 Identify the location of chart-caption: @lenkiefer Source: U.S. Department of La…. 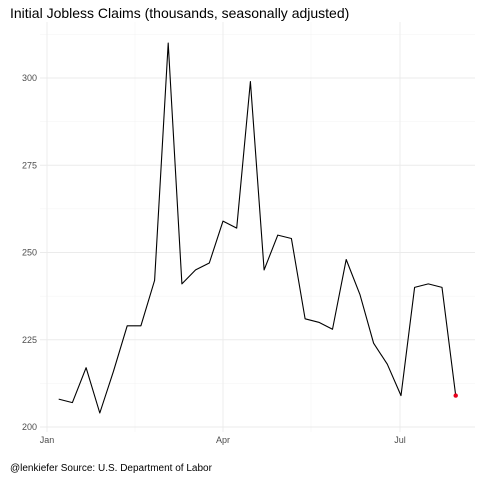
(111, 468).